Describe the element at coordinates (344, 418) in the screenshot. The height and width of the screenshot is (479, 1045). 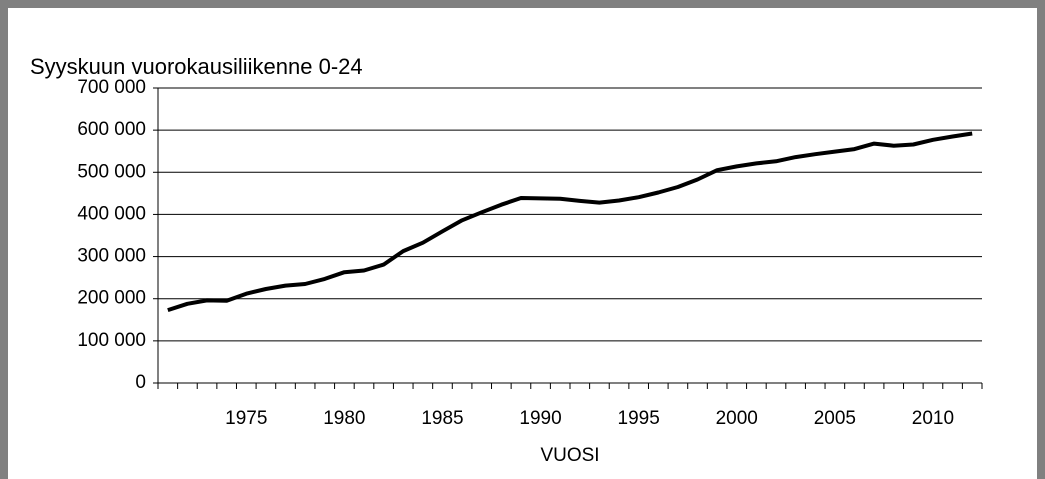
I see `x-tick-label: 1980` at that location.